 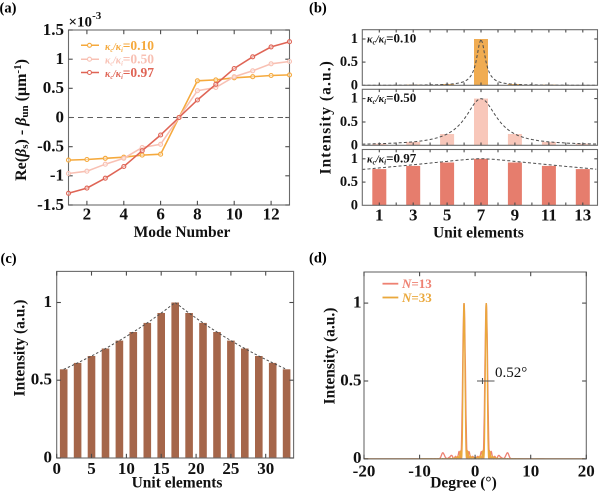 What do you see at coordinates (271, 214) in the screenshot?
I see `svg-text: 12` at bounding box center [271, 214].